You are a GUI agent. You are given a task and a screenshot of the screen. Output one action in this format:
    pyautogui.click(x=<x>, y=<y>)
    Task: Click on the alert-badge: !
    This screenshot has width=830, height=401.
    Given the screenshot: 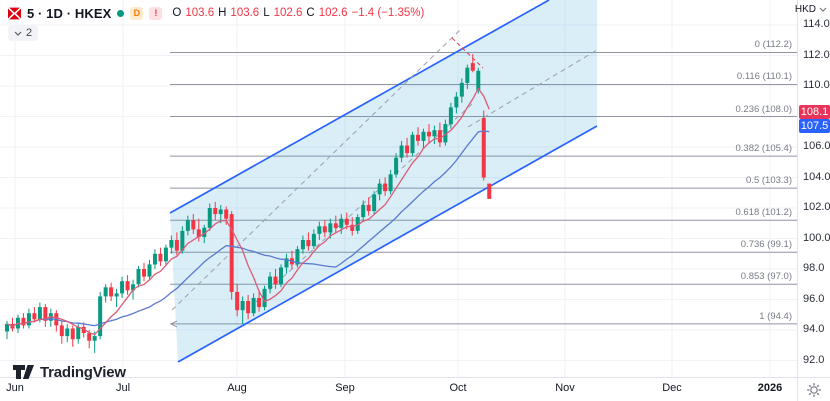 What is the action you would take?
    pyautogui.click(x=156, y=13)
    